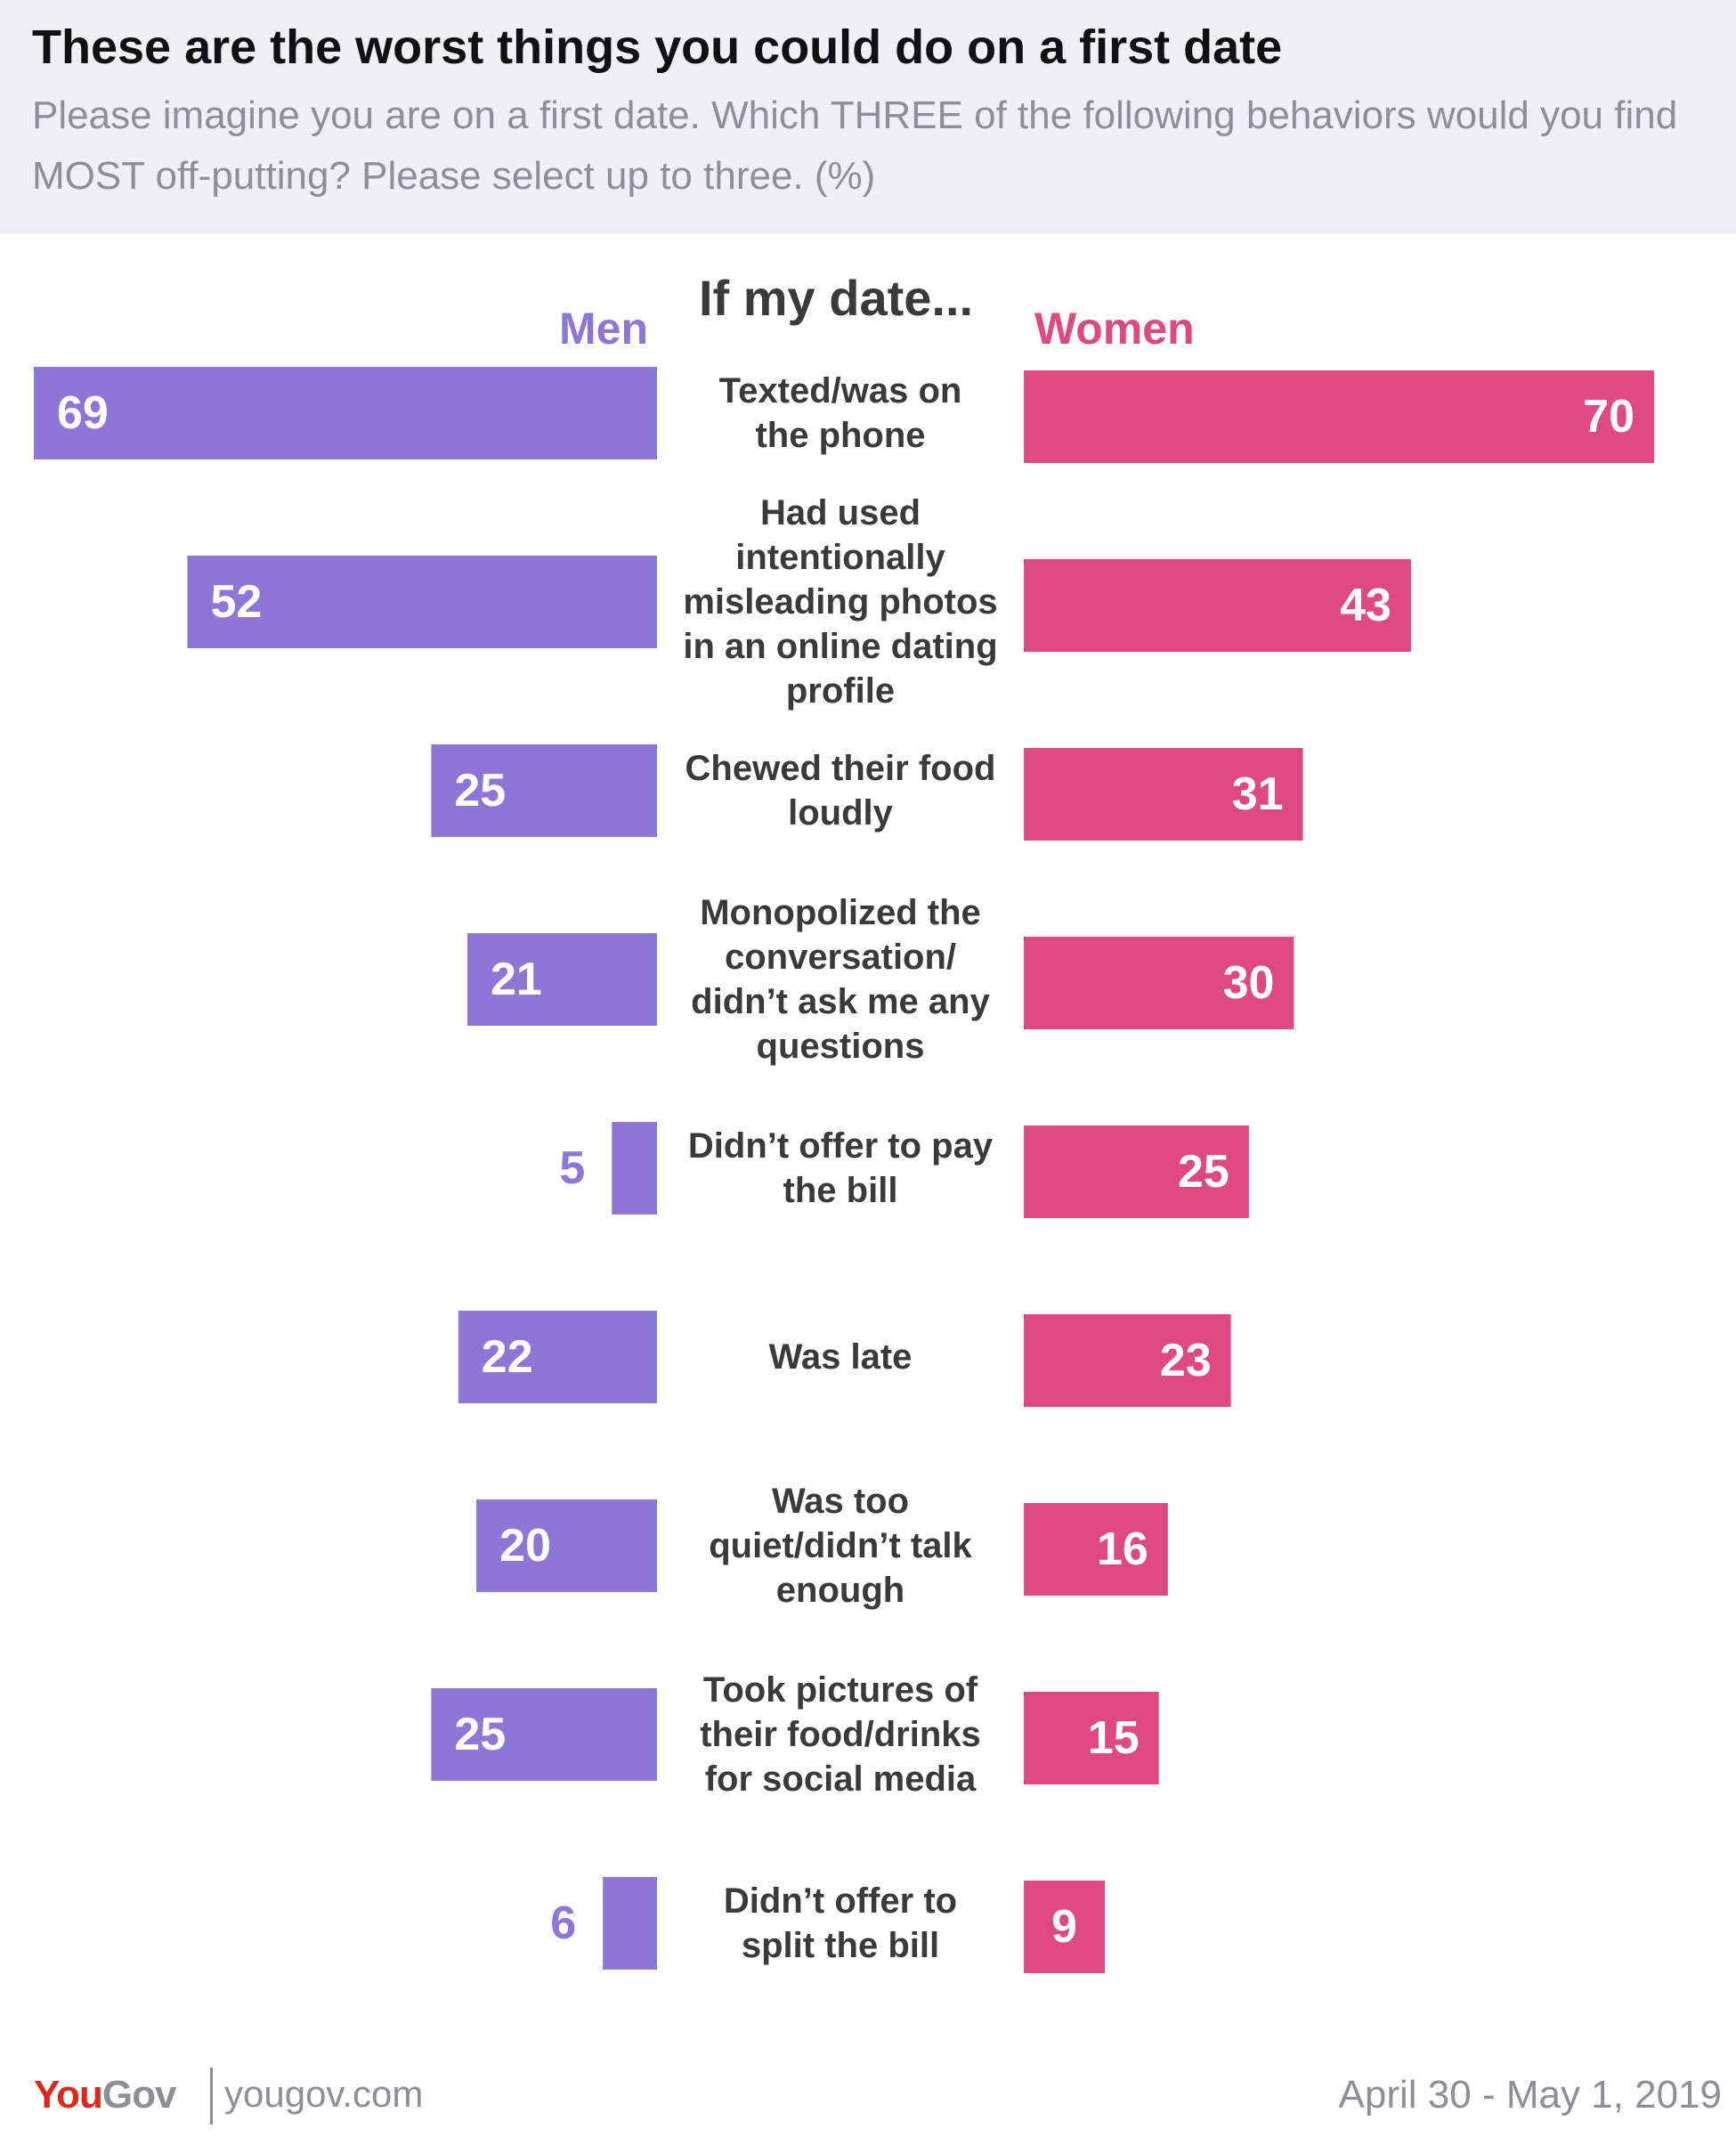 Image resolution: width=1736 pixels, height=2137 pixels. Describe the element at coordinates (840, 691) in the screenshot. I see `category-label: profile` at that location.